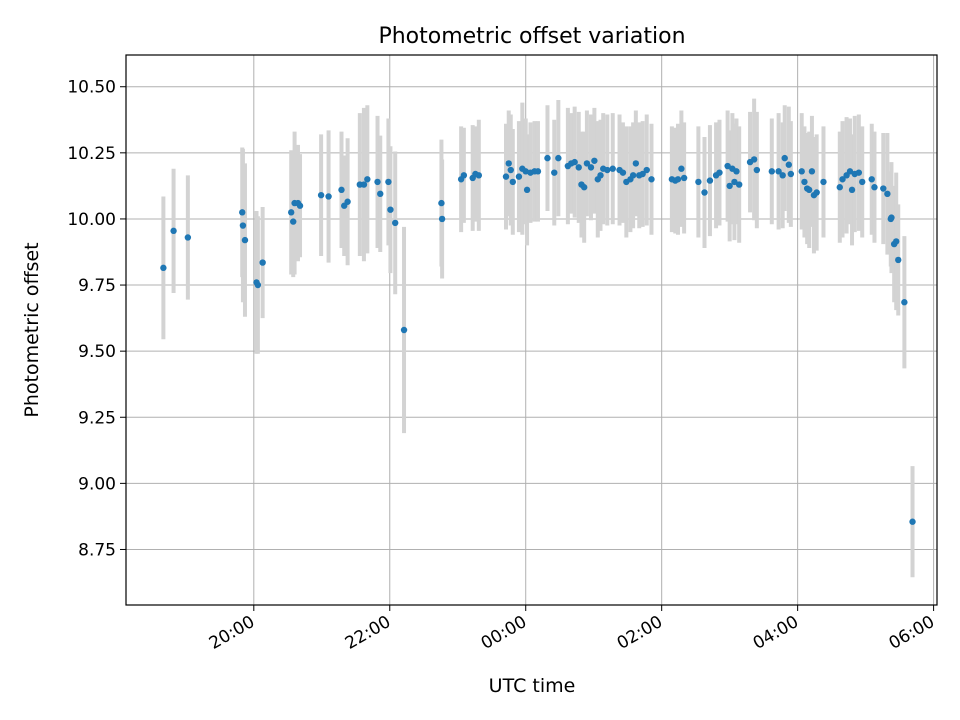  What do you see at coordinates (776, 633) in the screenshot?
I see `x-tick-label: 04:00` at bounding box center [776, 633].